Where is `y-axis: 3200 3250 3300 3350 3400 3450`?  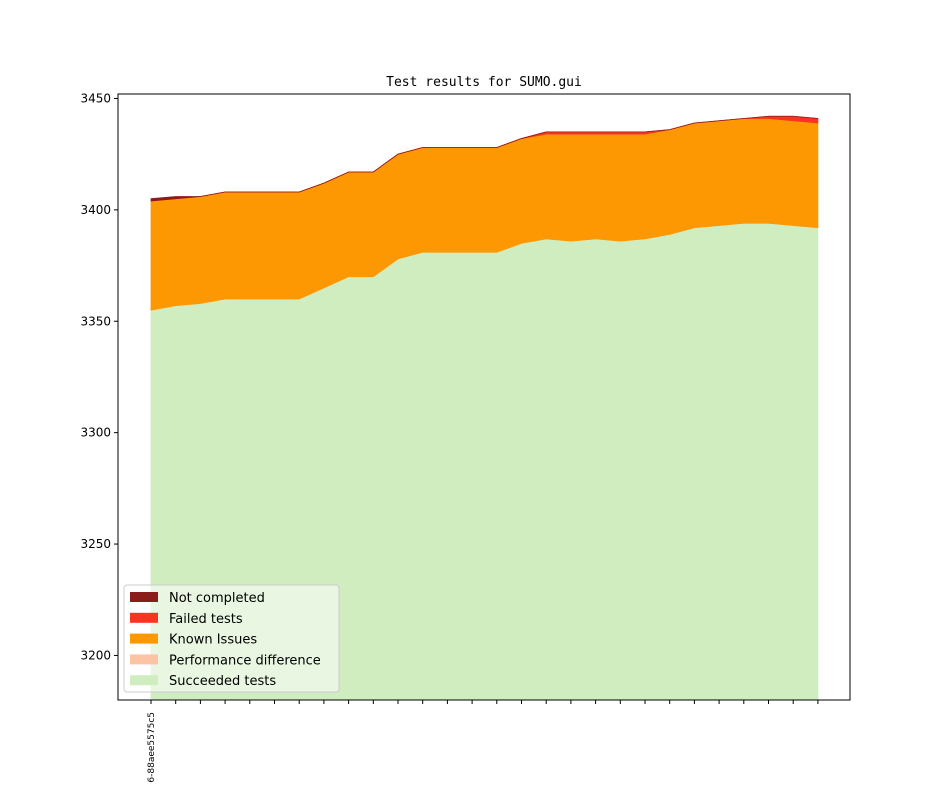
y-axis: 3200 3250 3300 3350 3400 3450 is located at coordinates (99, 376).